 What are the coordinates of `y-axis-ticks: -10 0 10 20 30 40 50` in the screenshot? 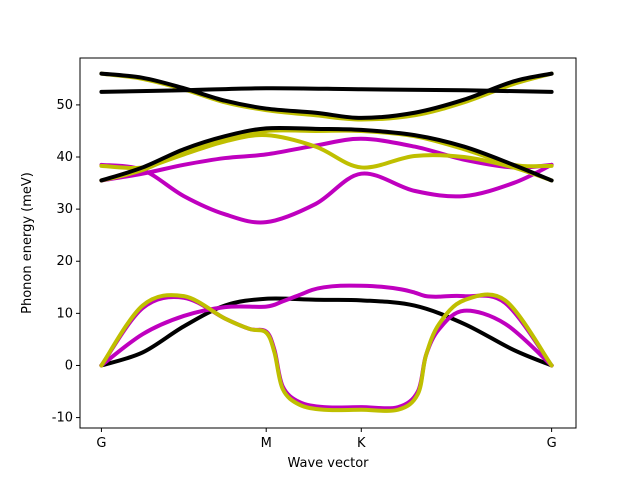 It's located at (66, 262).